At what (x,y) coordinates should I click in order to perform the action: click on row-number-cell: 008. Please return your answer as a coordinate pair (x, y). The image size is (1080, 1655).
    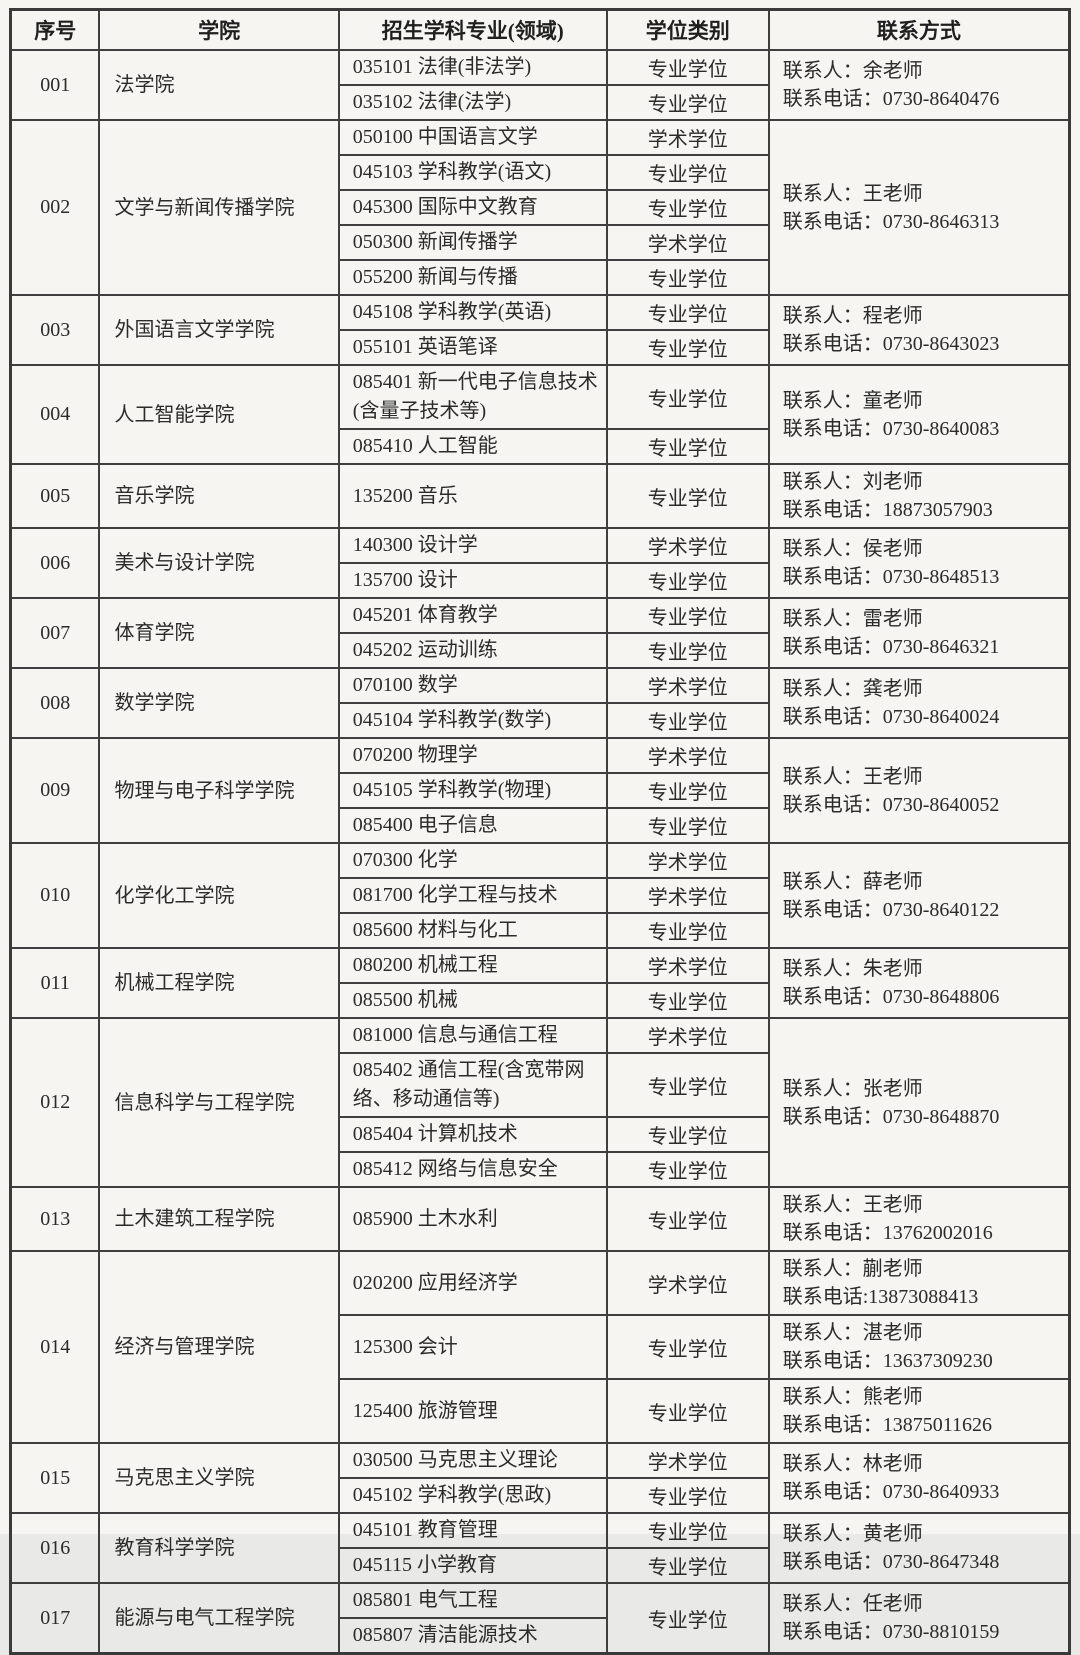
    Looking at the image, I should click on (55, 703).